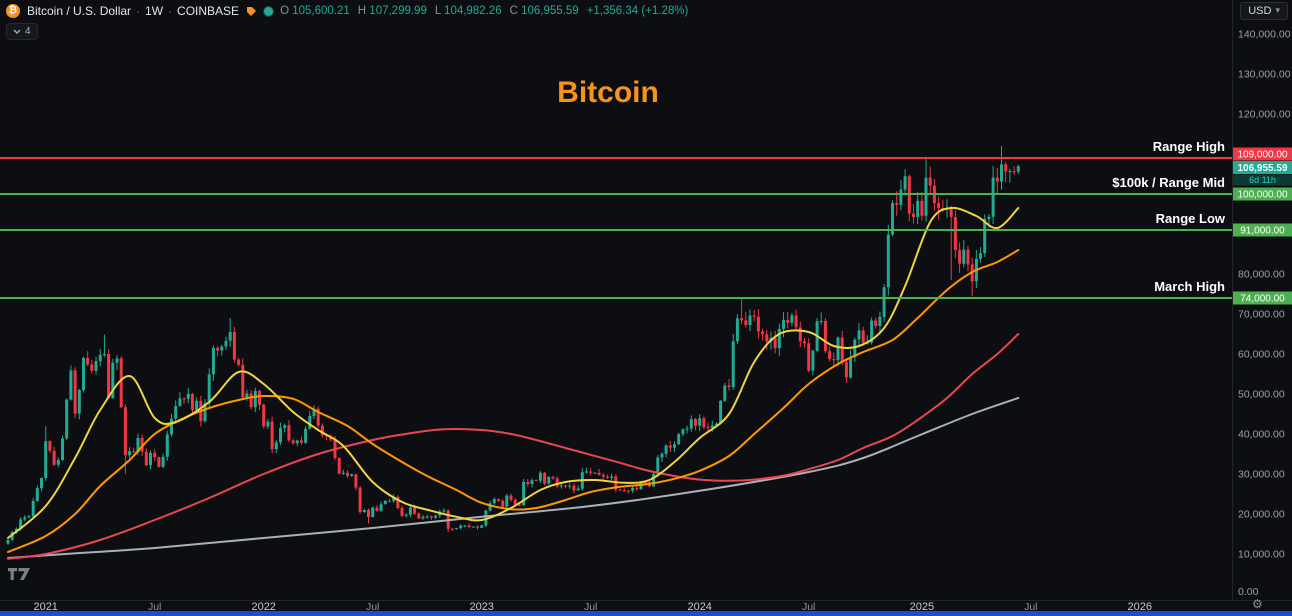 The width and height of the screenshot is (1292, 616). I want to click on currency-dropdown: USD ▾, so click(1264, 11).